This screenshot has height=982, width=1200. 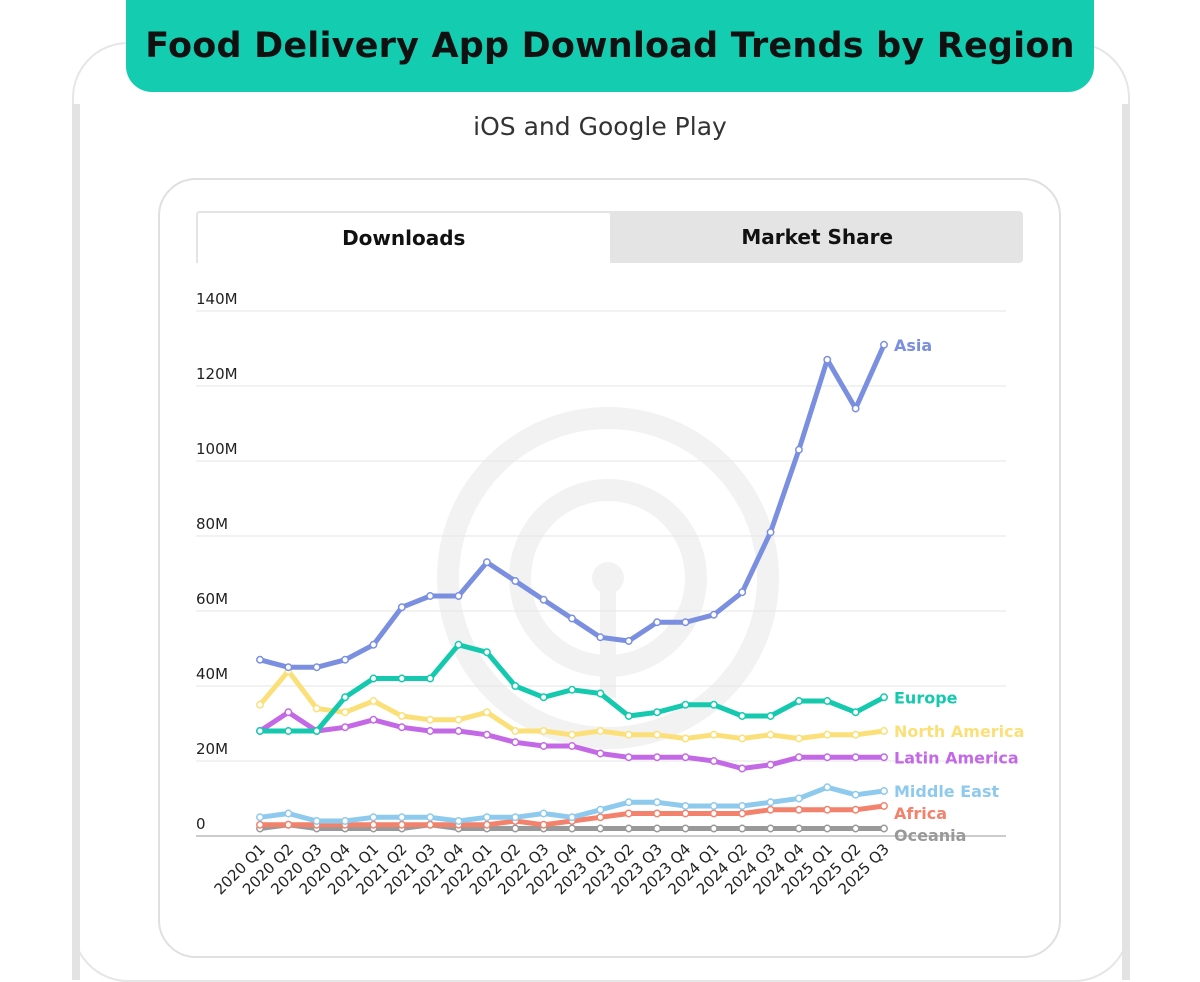 What do you see at coordinates (600, 126) in the screenshot?
I see `page-subtitle: iOS and Google Play` at bounding box center [600, 126].